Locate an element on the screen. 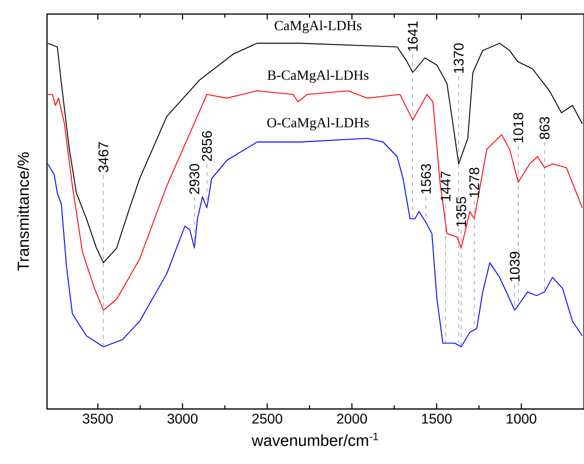 Image resolution: width=584 pixels, height=464 pixels. annotation: 1447 is located at coordinates (445, 186).